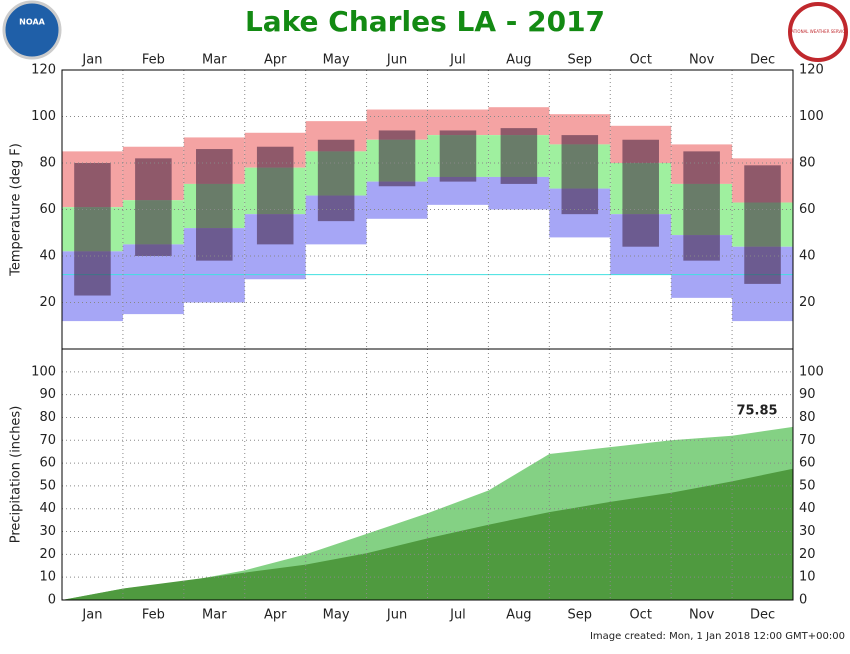 This screenshot has height=654, width=850. I want to click on y-axis-label: Precipitation (inches), so click(16, 475).